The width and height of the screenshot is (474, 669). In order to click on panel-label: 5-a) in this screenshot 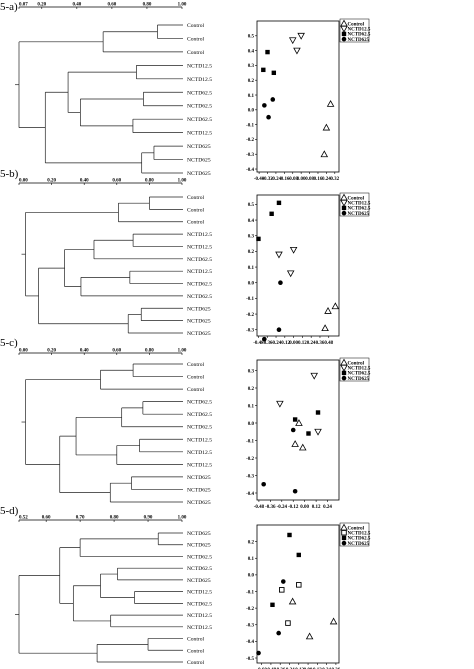, I will do `click(9, 7)`.